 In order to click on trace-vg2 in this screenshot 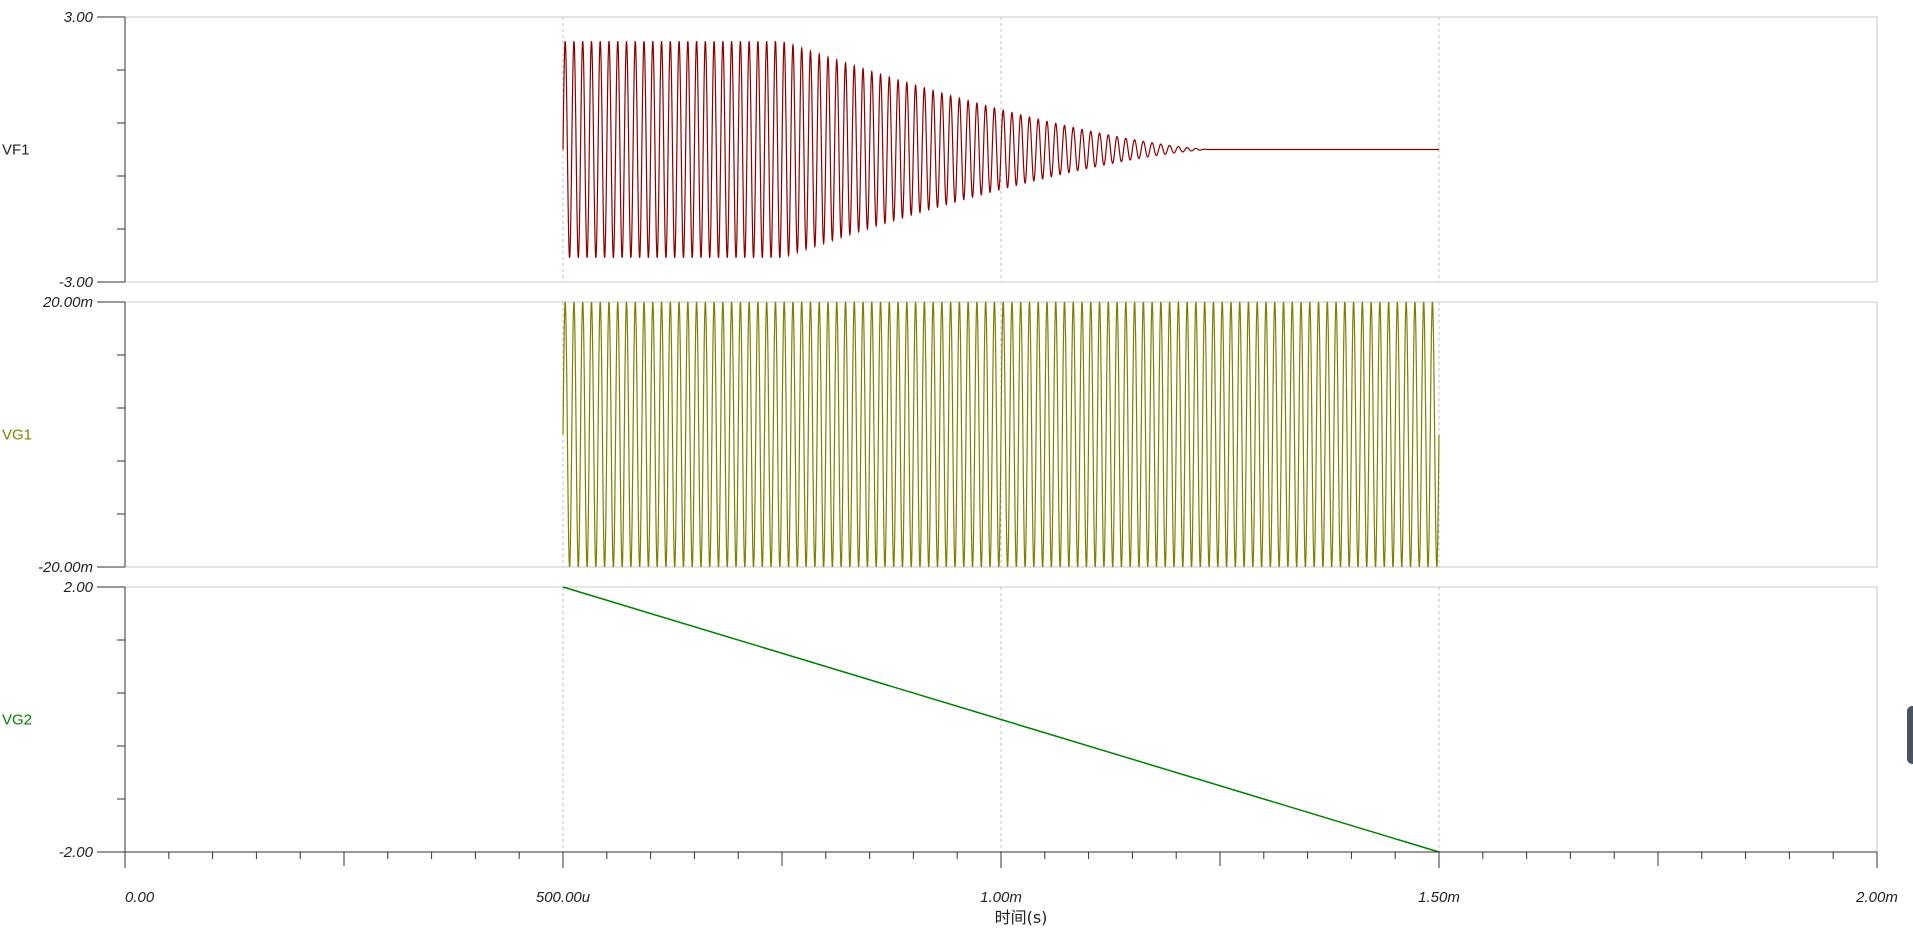, I will do `click(1001, 719)`.